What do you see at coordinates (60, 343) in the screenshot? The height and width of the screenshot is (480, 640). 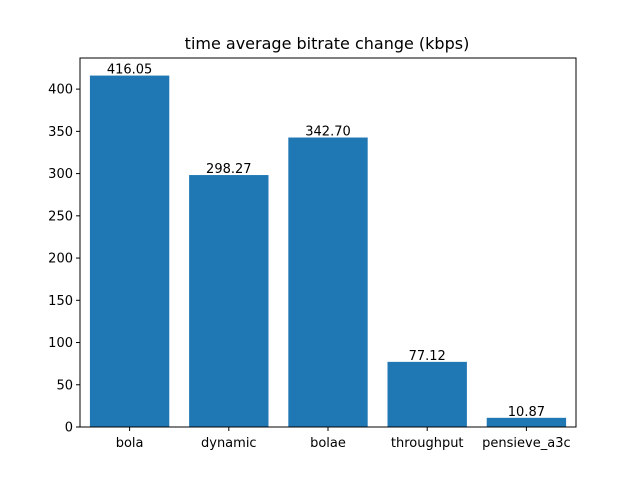 I see `y-tick-label-100: 100` at bounding box center [60, 343].